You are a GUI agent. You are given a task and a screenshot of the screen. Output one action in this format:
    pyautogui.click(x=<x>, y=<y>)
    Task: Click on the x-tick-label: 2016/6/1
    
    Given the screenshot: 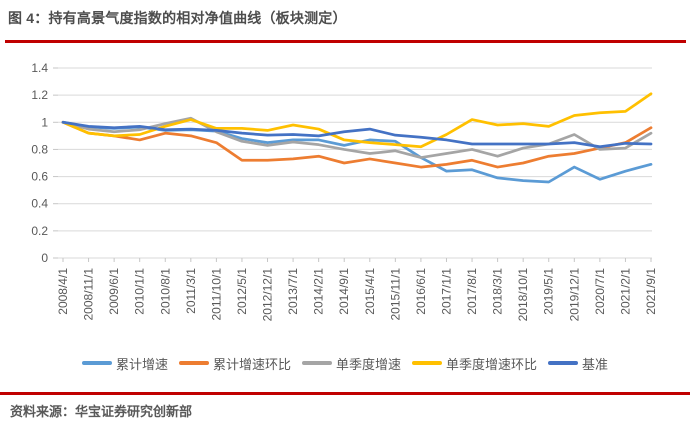 What is the action you would take?
    pyautogui.click(x=421, y=291)
    